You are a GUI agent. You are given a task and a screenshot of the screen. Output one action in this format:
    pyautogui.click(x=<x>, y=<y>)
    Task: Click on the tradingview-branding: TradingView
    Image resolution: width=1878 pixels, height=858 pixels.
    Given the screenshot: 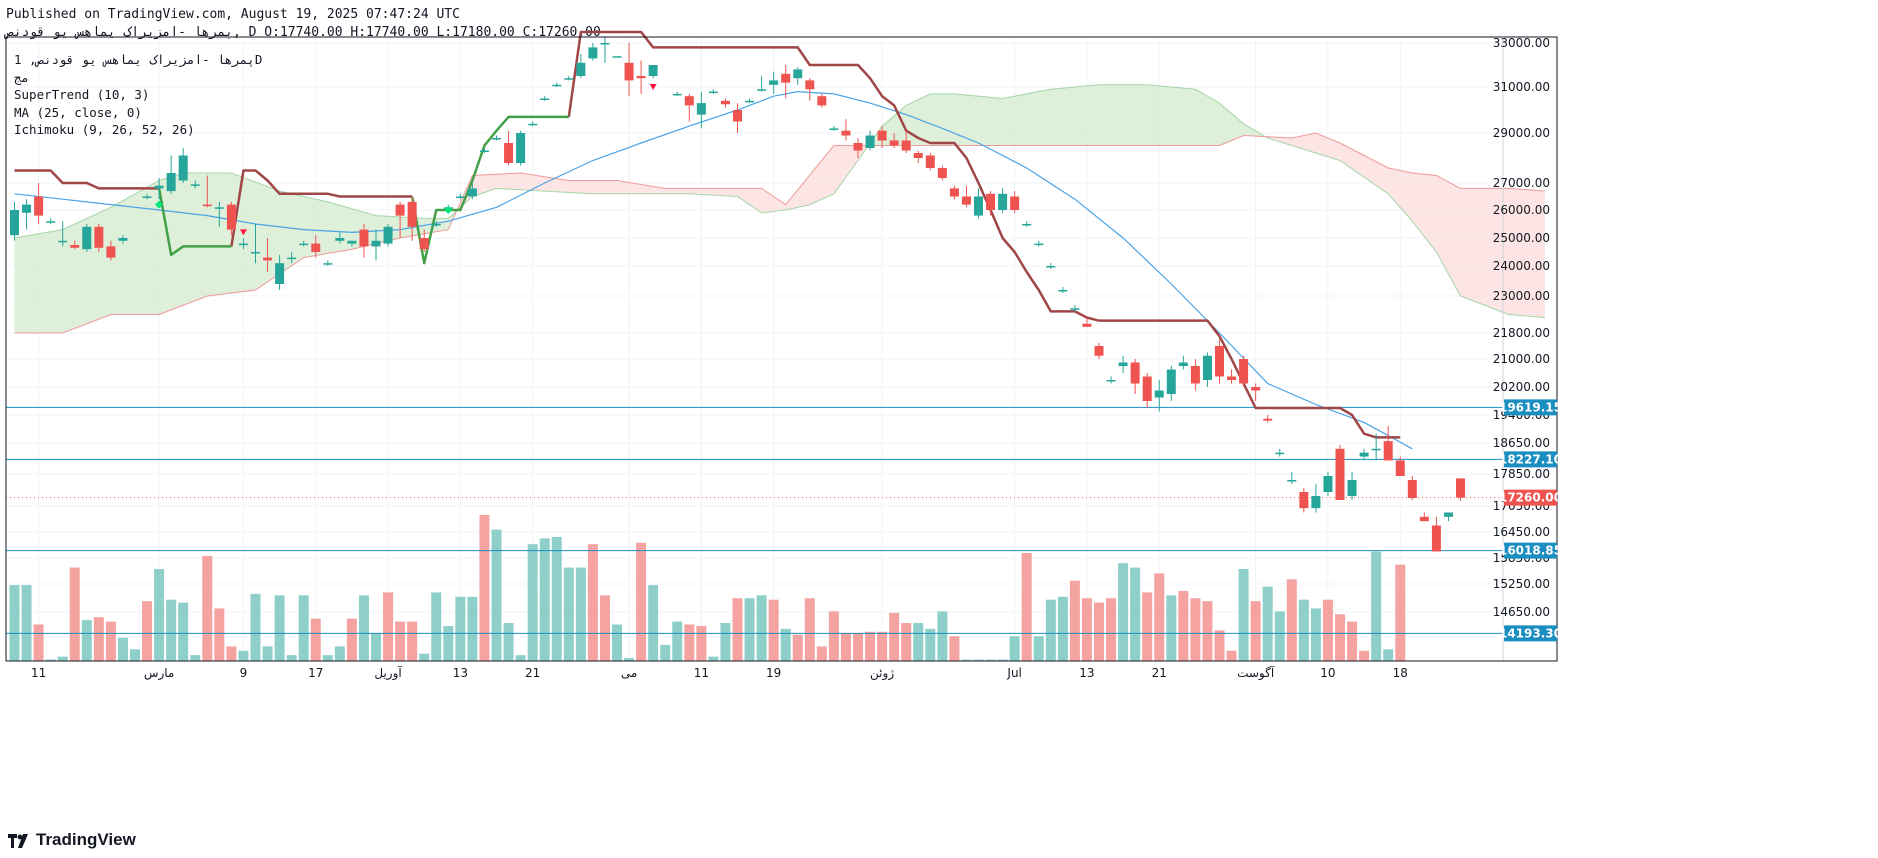 What is the action you would take?
    pyautogui.click(x=72, y=840)
    